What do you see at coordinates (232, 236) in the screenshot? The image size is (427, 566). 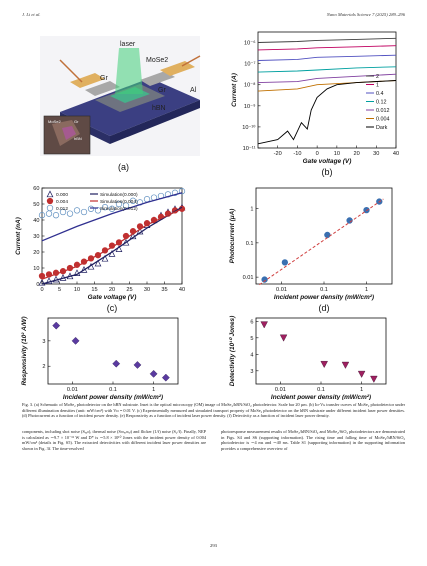 I see `y-axis-label: Photocurrent (μA)` at bounding box center [232, 236].